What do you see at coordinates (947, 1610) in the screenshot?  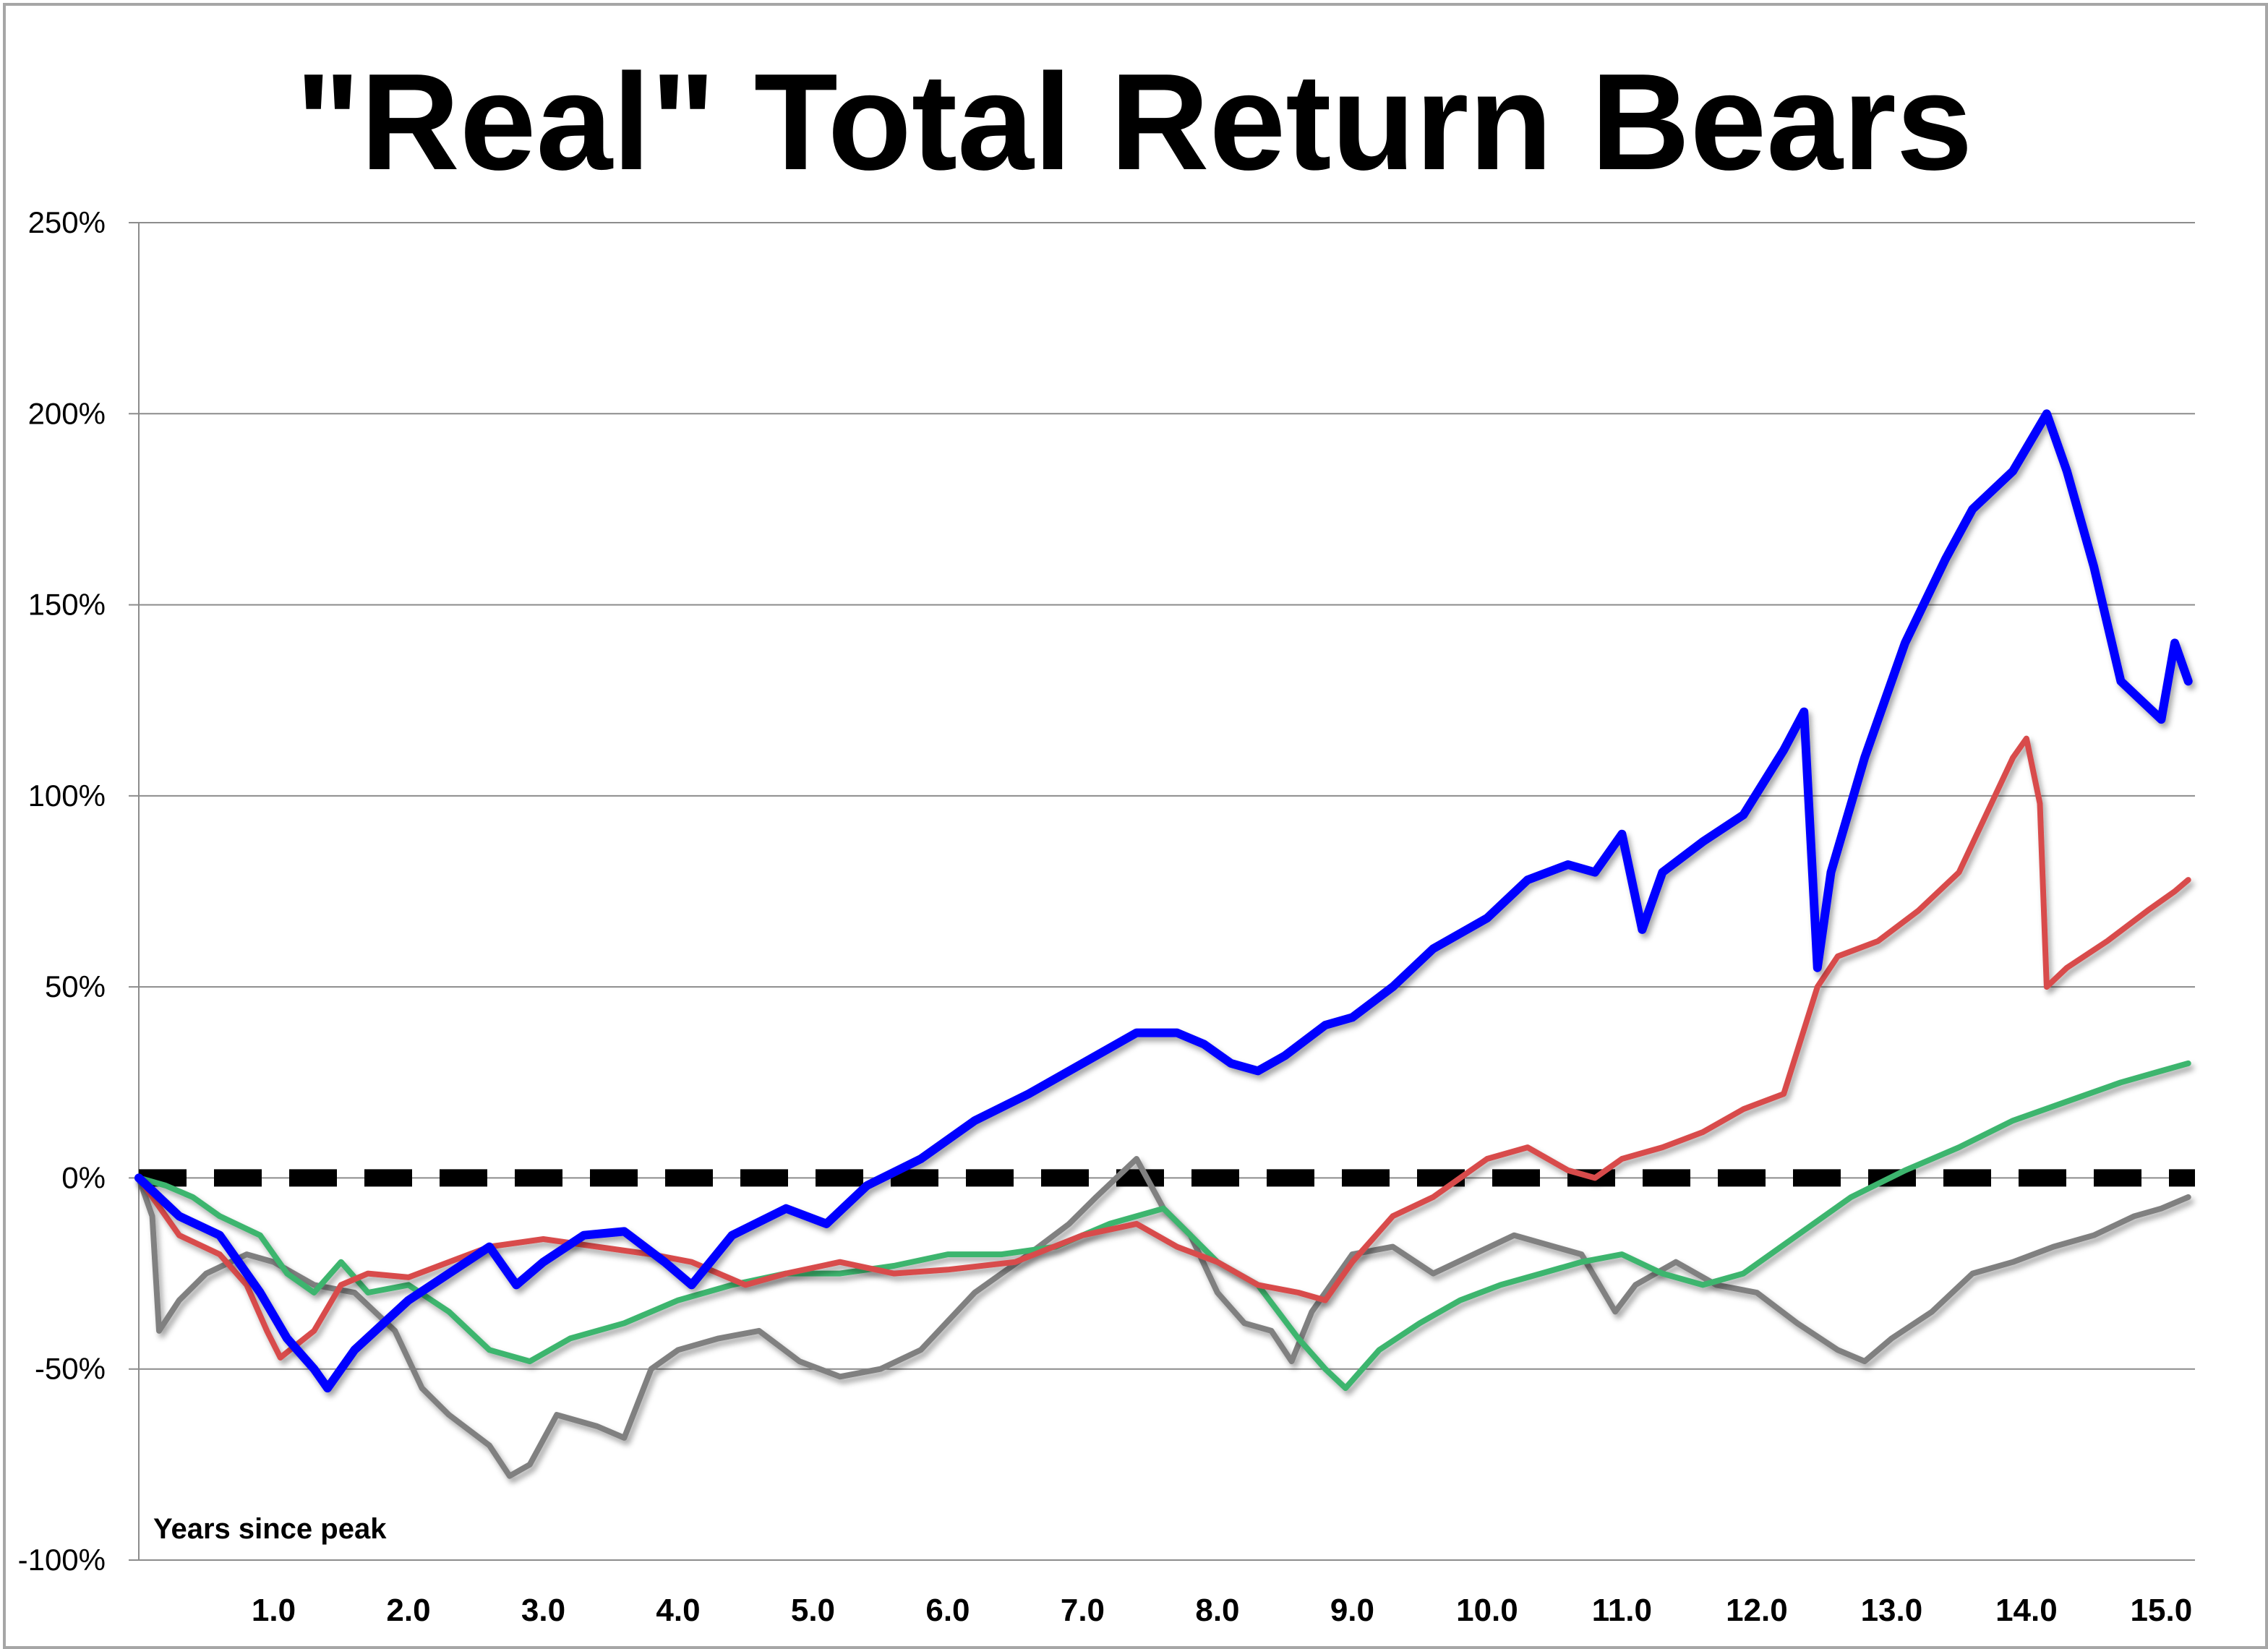 I see `x-tick-label: 6.0` at bounding box center [947, 1610].